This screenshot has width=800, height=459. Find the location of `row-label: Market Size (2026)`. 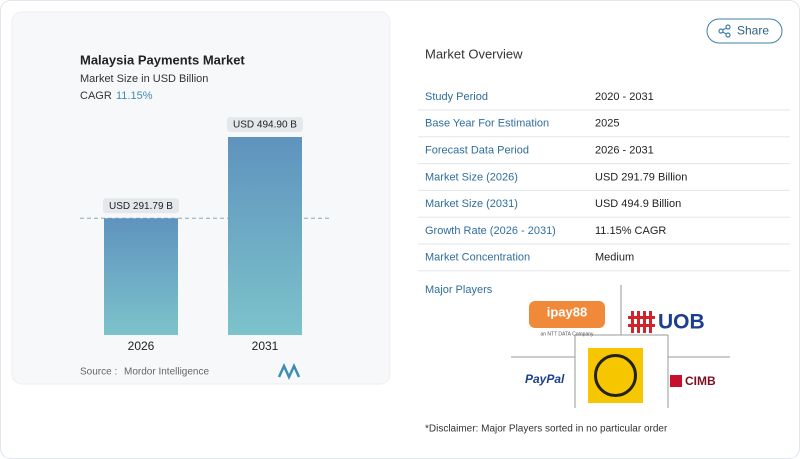

row-label: Market Size (2026) is located at coordinates (471, 177).